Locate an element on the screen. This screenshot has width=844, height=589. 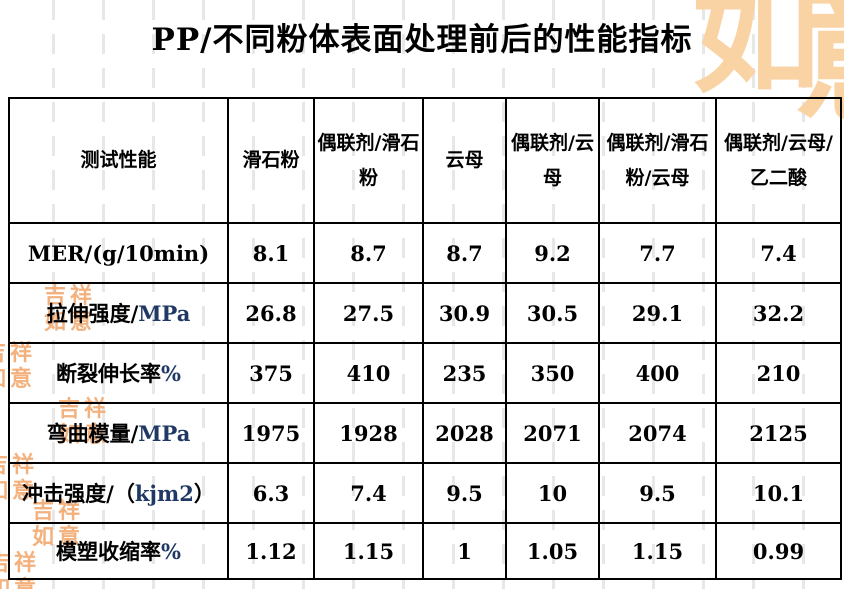
table-row-mer: MER/(g/10min) 8.1 8.7 8.7 9.2 7.7 7.4 is located at coordinates (425, 253).